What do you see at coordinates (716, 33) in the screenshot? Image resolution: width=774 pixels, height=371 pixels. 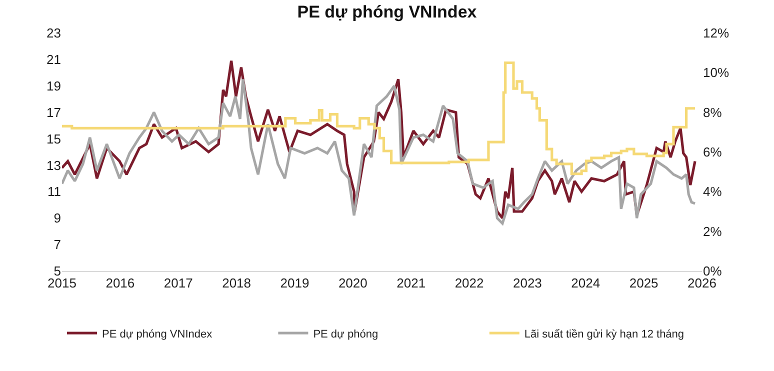 I see `y2-tick-label: 12%` at bounding box center [716, 33].